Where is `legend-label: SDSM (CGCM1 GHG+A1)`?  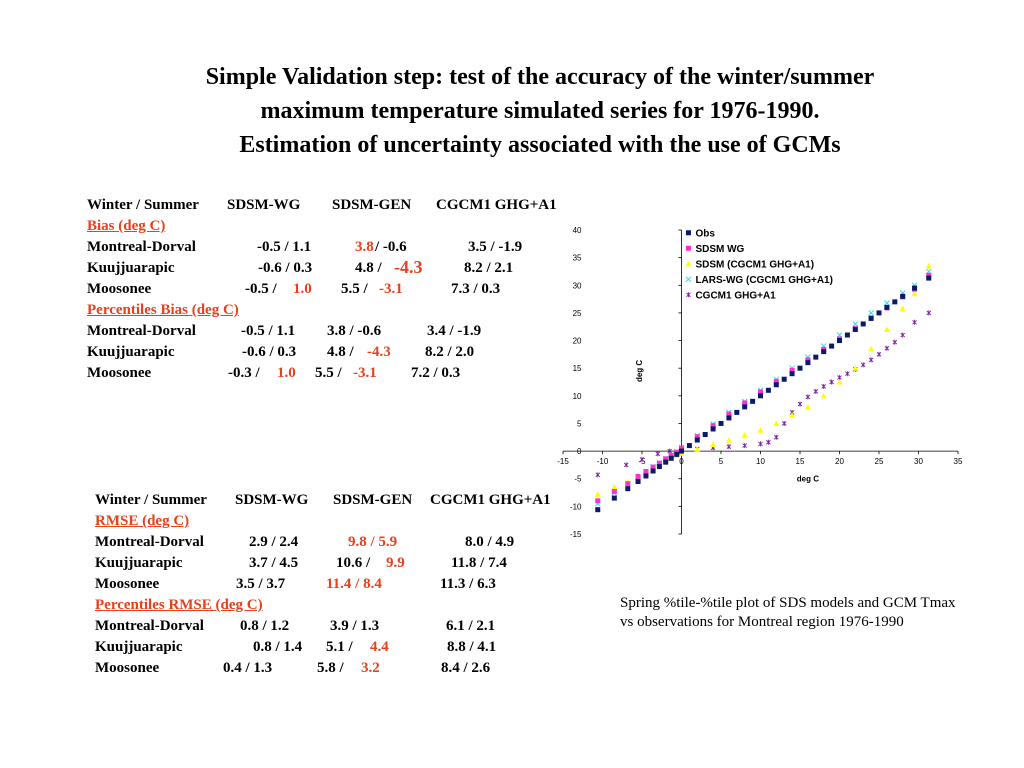
legend-label: SDSM (CGCM1 GHG+A1) is located at coordinates (754, 264).